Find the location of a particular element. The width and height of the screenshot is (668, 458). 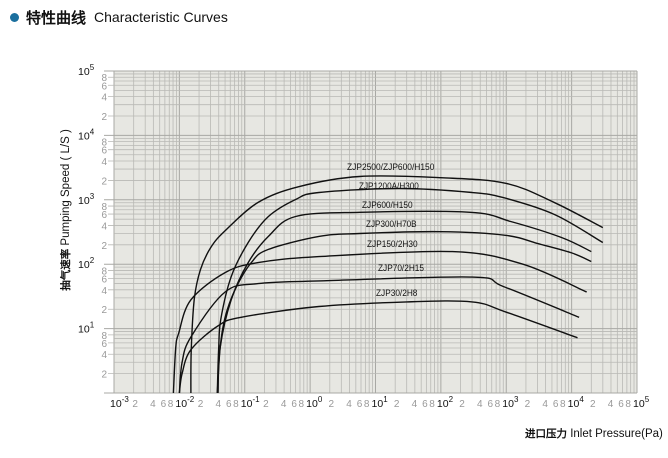

x-axis-label-cn: 进口压力 is located at coordinates (546, 434).